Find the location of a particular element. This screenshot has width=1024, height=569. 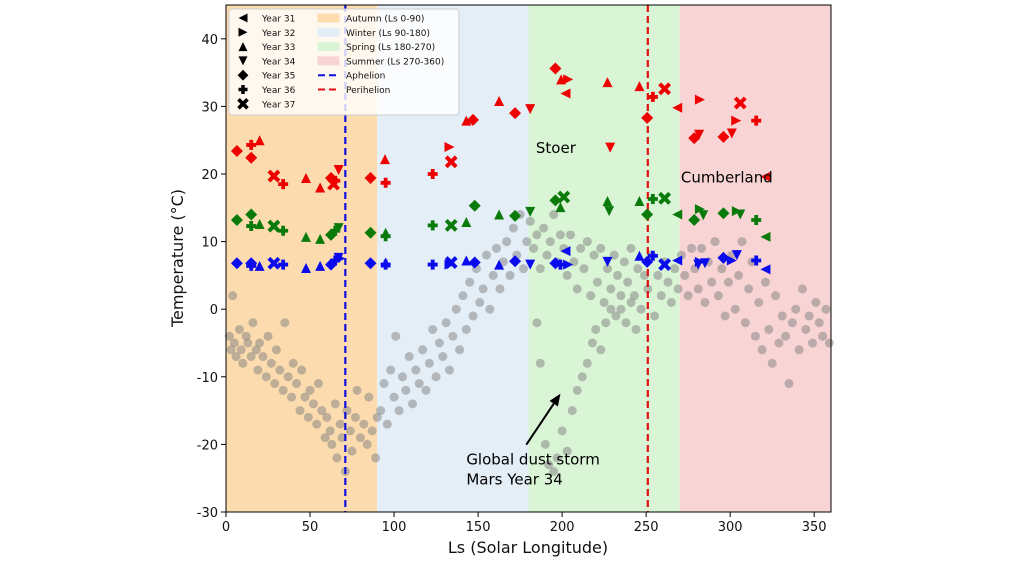

legend-label-year: Year 33 is located at coordinates (278, 48).